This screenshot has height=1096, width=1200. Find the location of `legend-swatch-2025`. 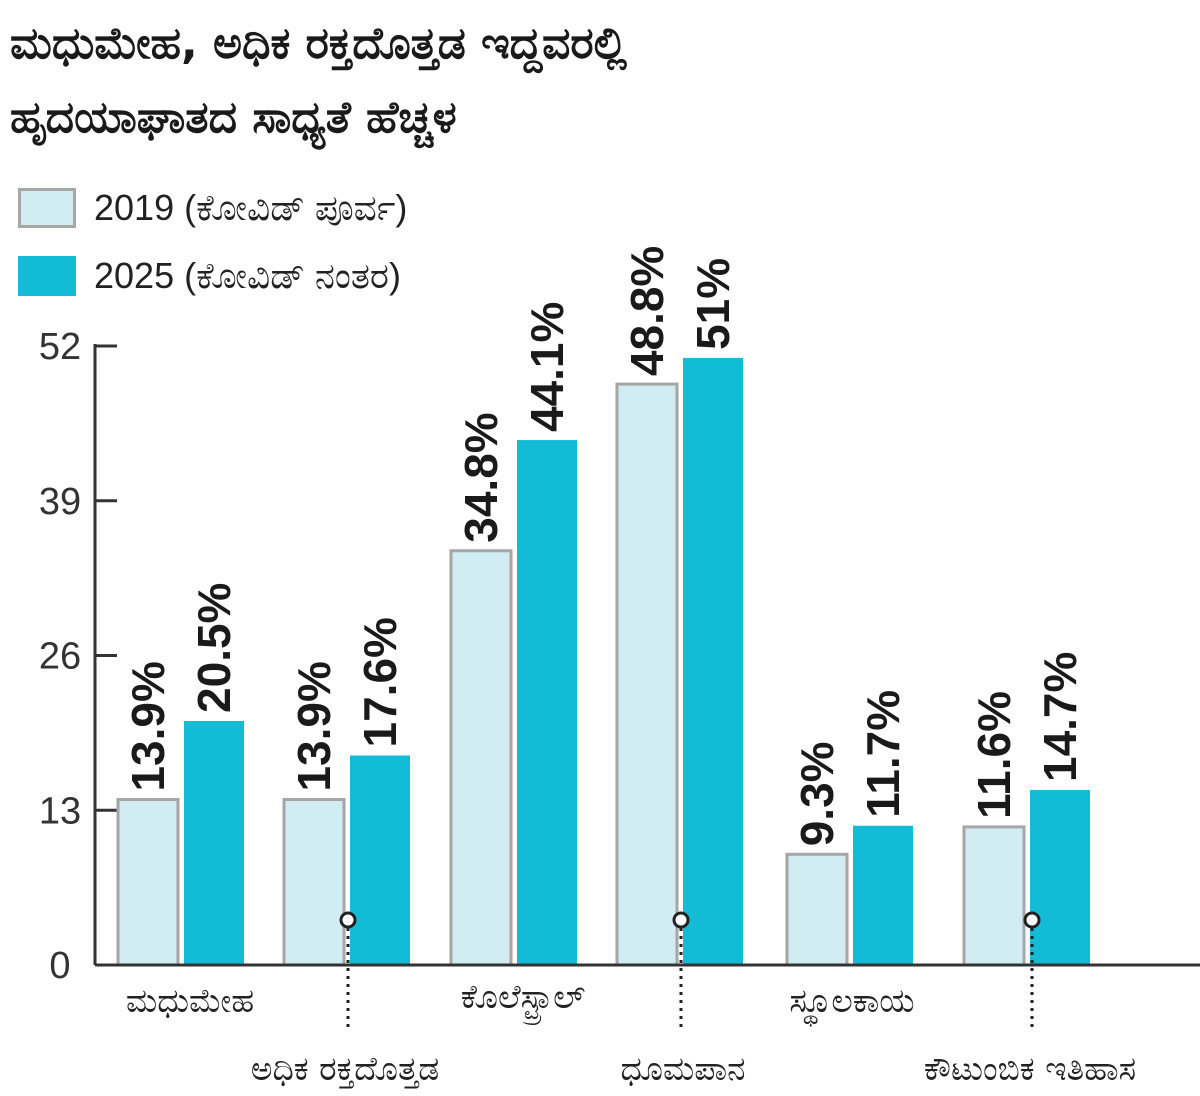

legend-swatch-2025 is located at coordinates (47, 276).